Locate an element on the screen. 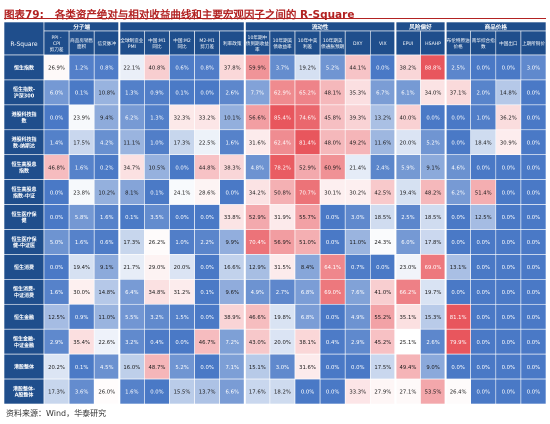 The image size is (550, 424). heatmap-cell-label: 49.2% is located at coordinates (357, 143).